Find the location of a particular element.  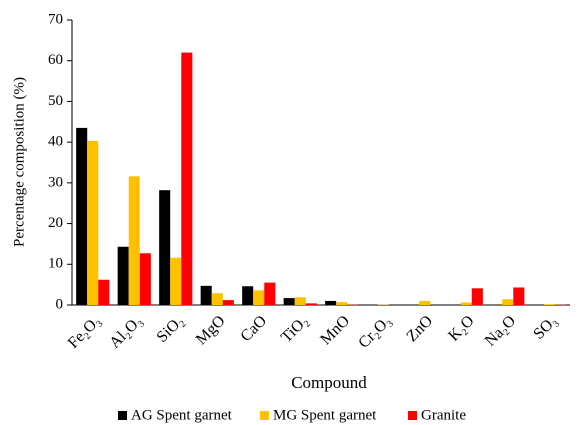

x-tick-label: Al₂O₃ is located at coordinates (125, 331).